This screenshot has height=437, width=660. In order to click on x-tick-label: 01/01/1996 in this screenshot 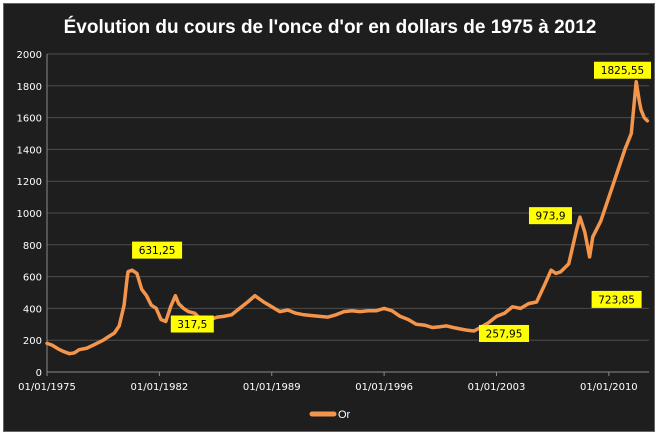, I will do `click(384, 387)`.